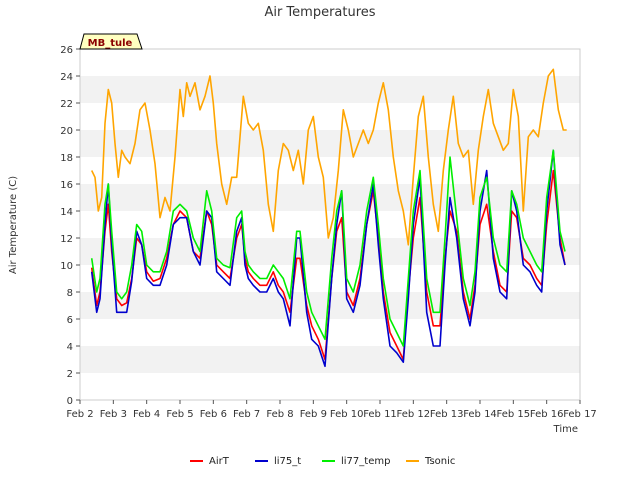 This screenshot has width=640, height=480. Describe the element at coordinates (70, 374) in the screenshot. I see `y-tick-label: 2` at that location.